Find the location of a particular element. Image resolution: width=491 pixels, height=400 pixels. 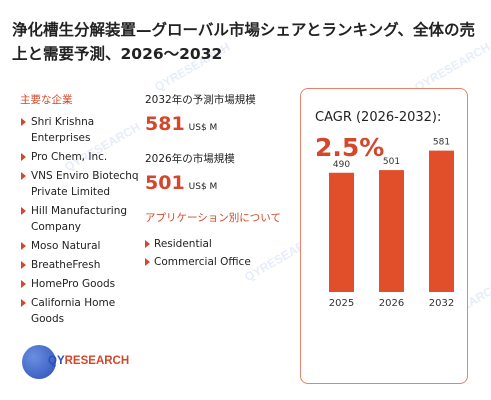

application-list: Residential Commercial Office is located at coordinates (198, 254).